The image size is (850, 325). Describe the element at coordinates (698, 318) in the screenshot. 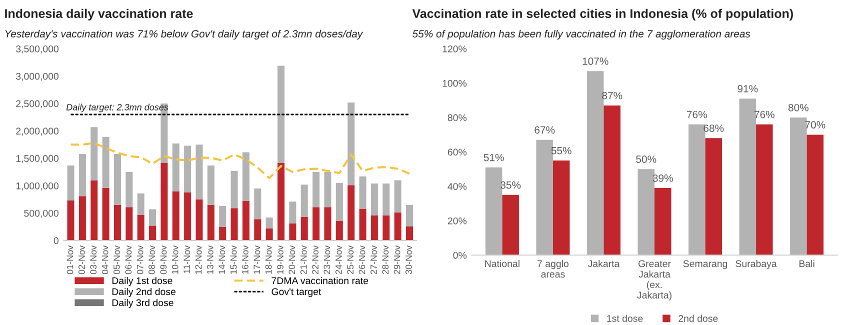

I see `legend-label: 2nd dose` at that location.